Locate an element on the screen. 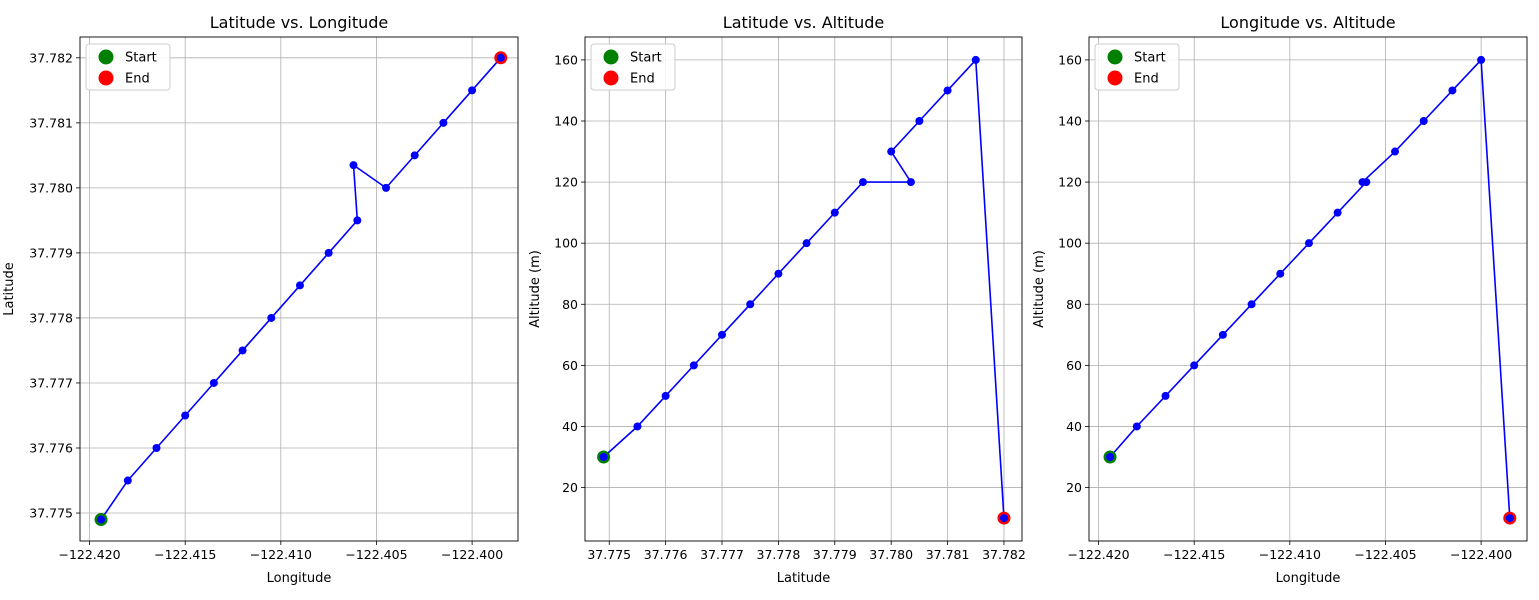  x-tick-label: −122.410 is located at coordinates (1290, 554).